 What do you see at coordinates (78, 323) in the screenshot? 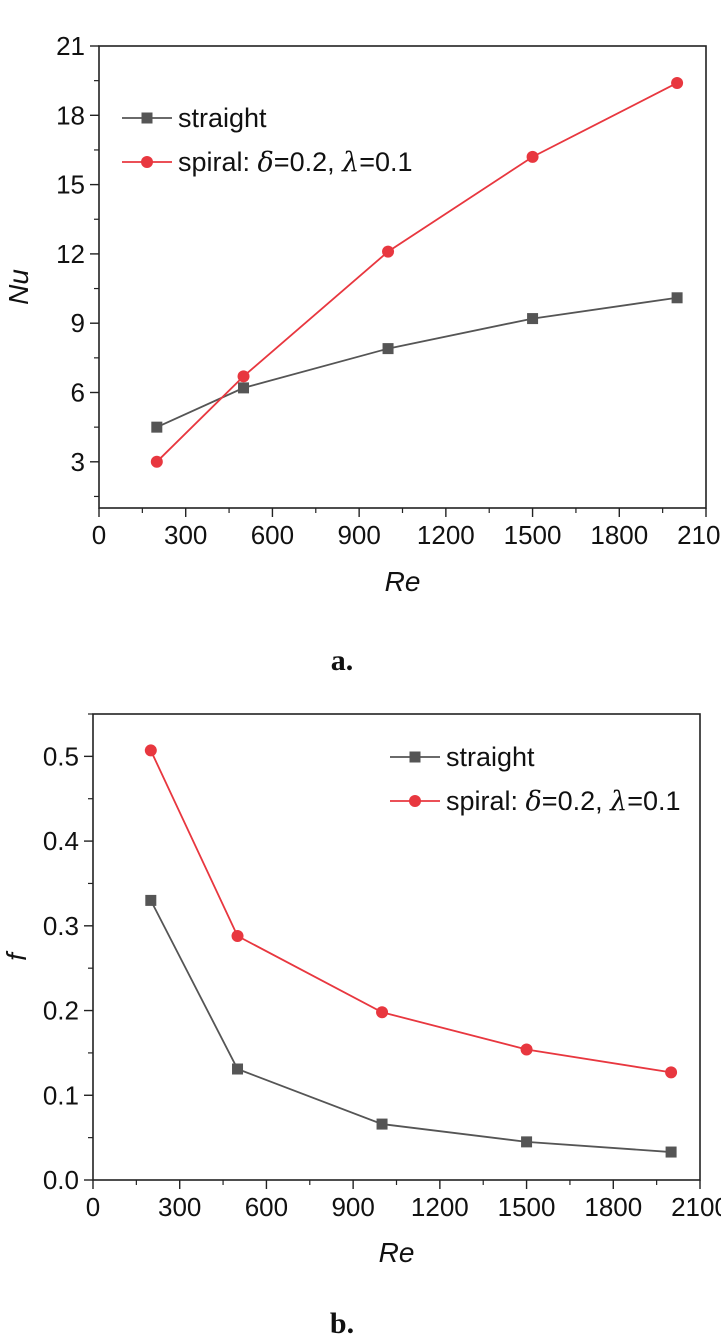
I see `y-tick-label: 9` at bounding box center [78, 323].